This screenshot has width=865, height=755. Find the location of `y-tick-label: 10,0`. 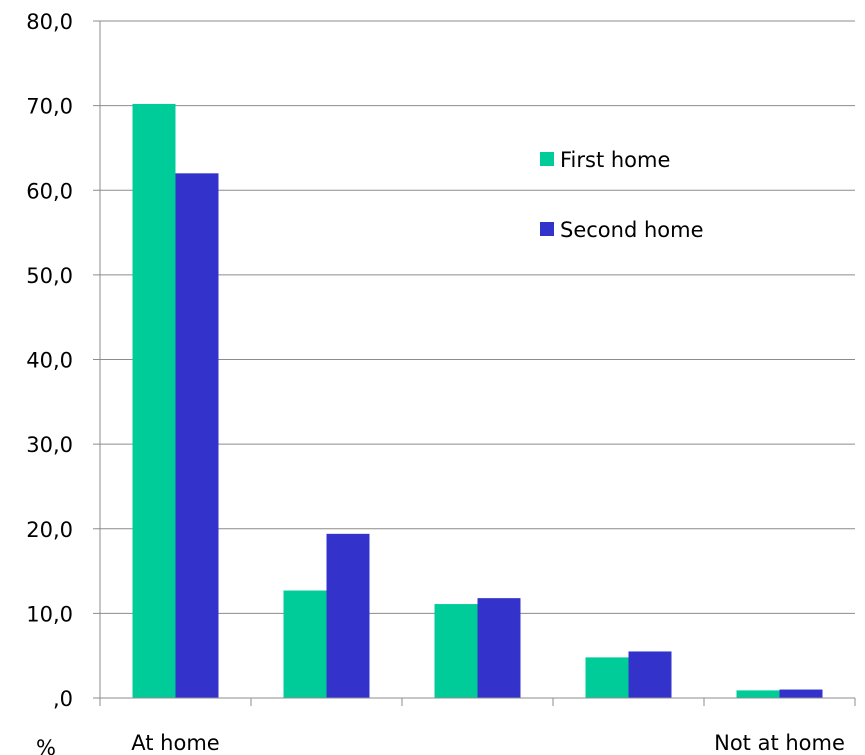

y-tick-label: 10,0 is located at coordinates (49, 614).